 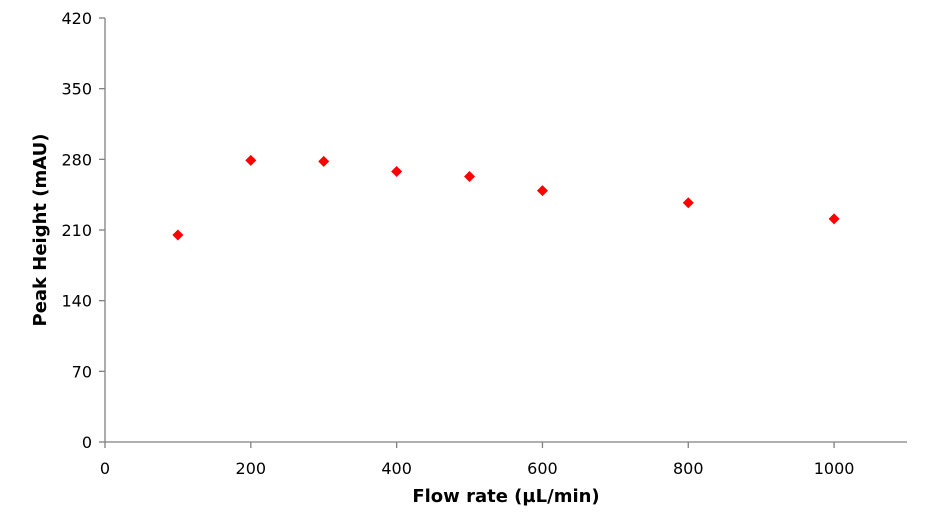 I want to click on y-tick-label: 350, so click(x=76, y=89).